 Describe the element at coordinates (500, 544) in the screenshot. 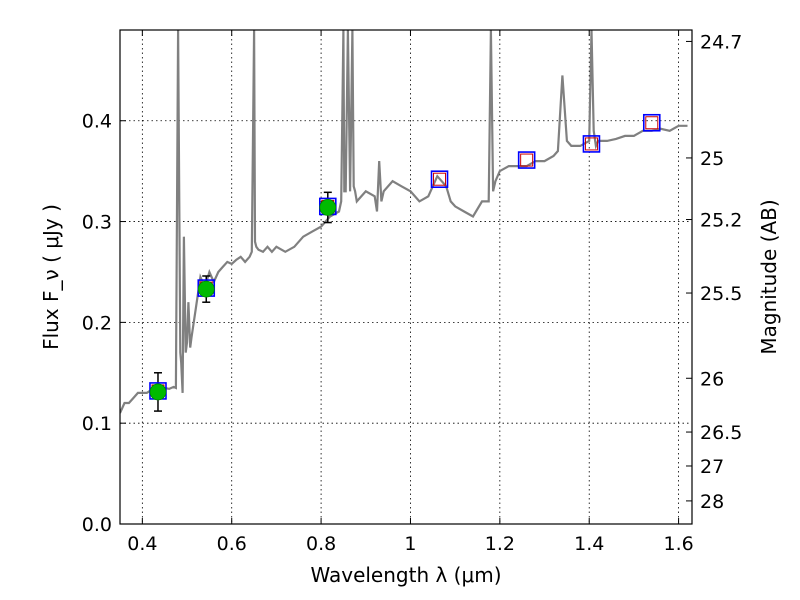

I see `x-tick-label: 1.2` at that location.